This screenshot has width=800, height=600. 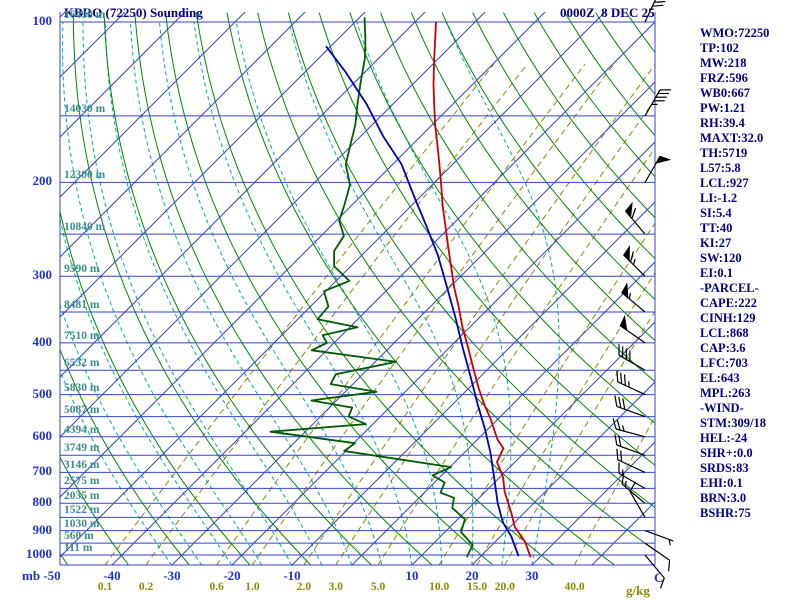 What do you see at coordinates (722, 123) in the screenshot?
I see `index-line: RH:39.4` at bounding box center [722, 123].